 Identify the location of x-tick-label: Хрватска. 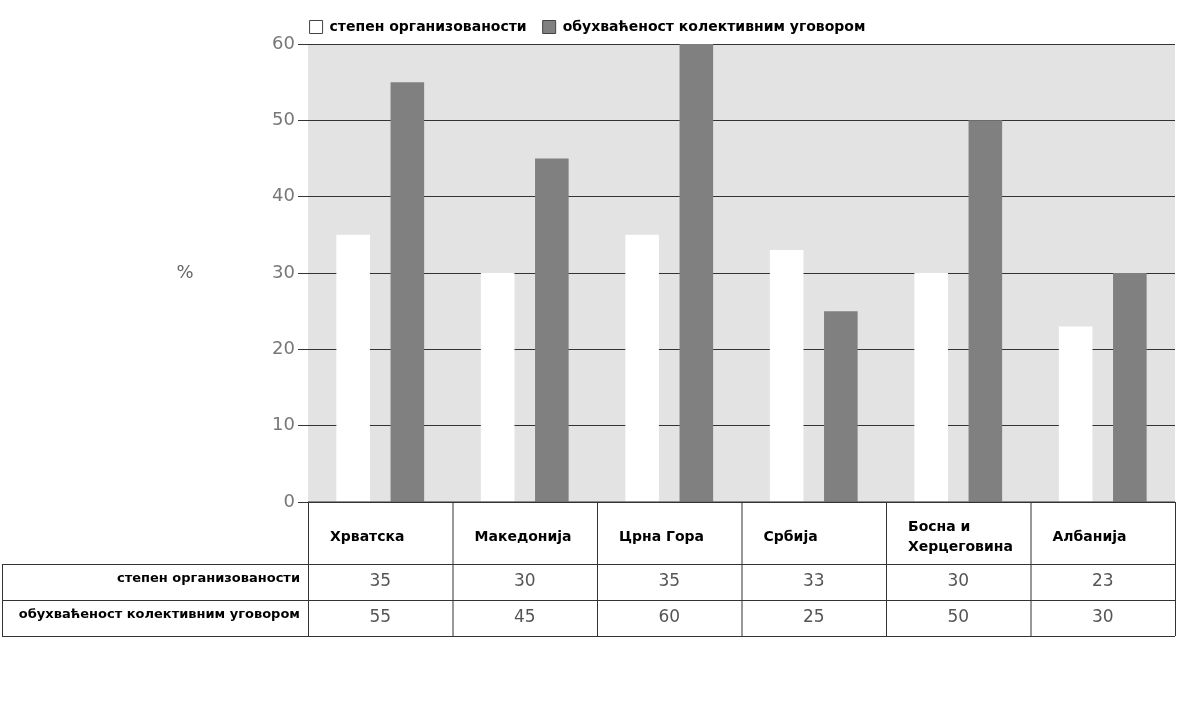
(367, 535).